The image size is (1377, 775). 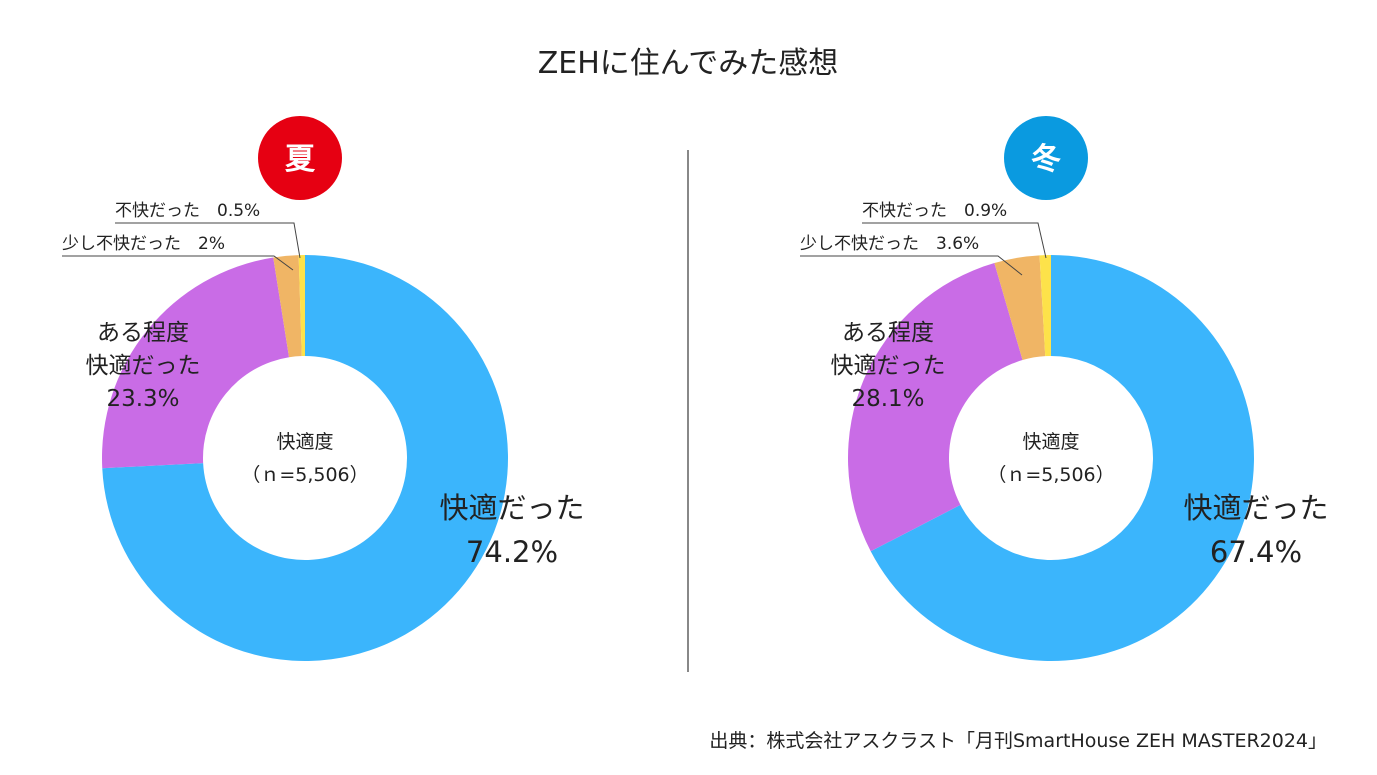 I want to click on summer-slice-somewhat-comfortable, so click(x=196, y=363).